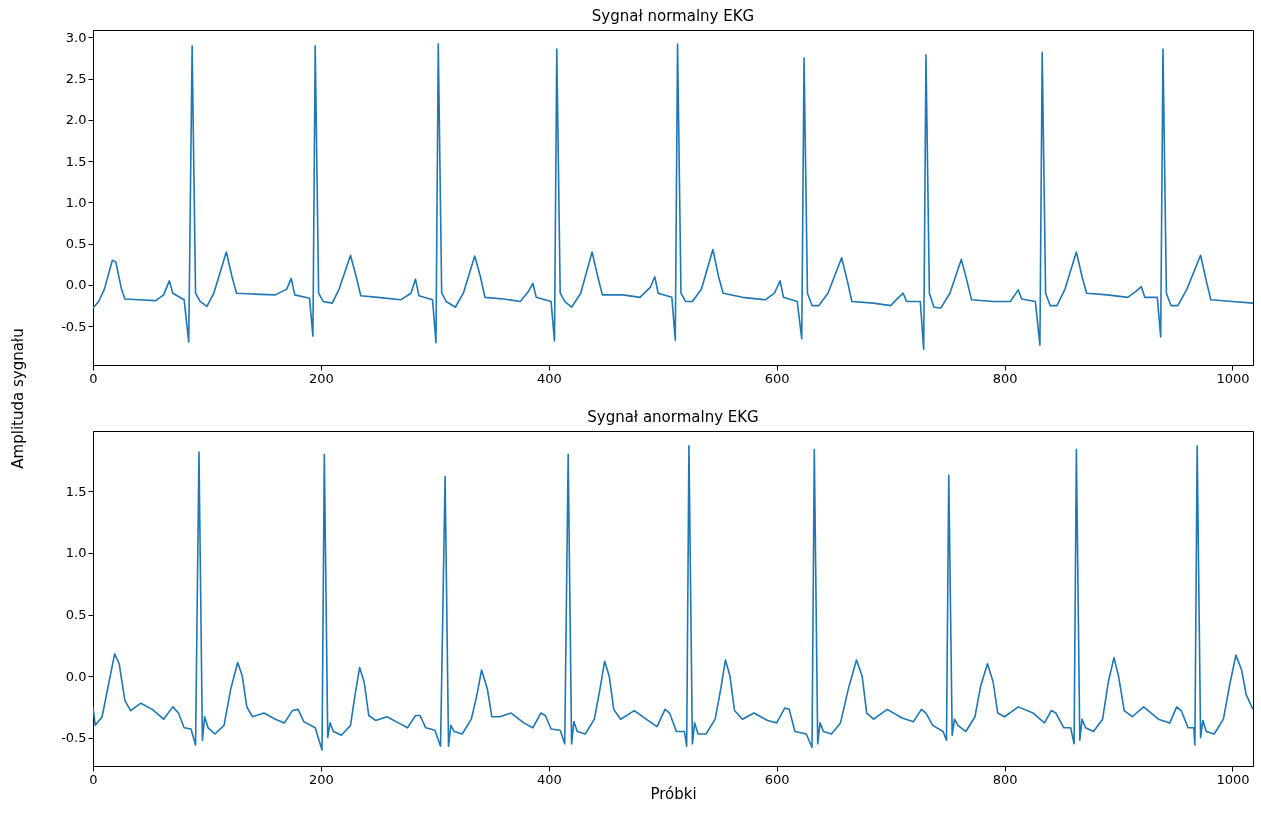 This screenshot has width=1261, height=840. What do you see at coordinates (673, 417) in the screenshot?
I see `chart-title: Sygnał anormalny EKG` at bounding box center [673, 417].